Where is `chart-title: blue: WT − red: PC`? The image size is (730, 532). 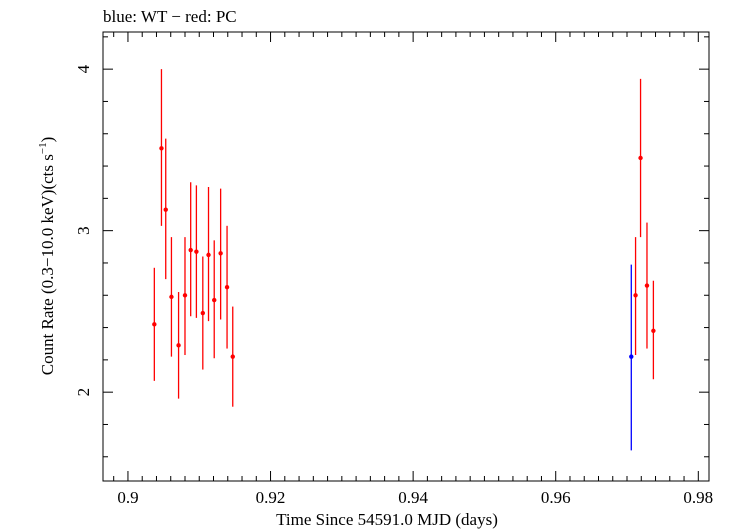 chart-title: blue: WT − red: PC is located at coordinates (170, 16).